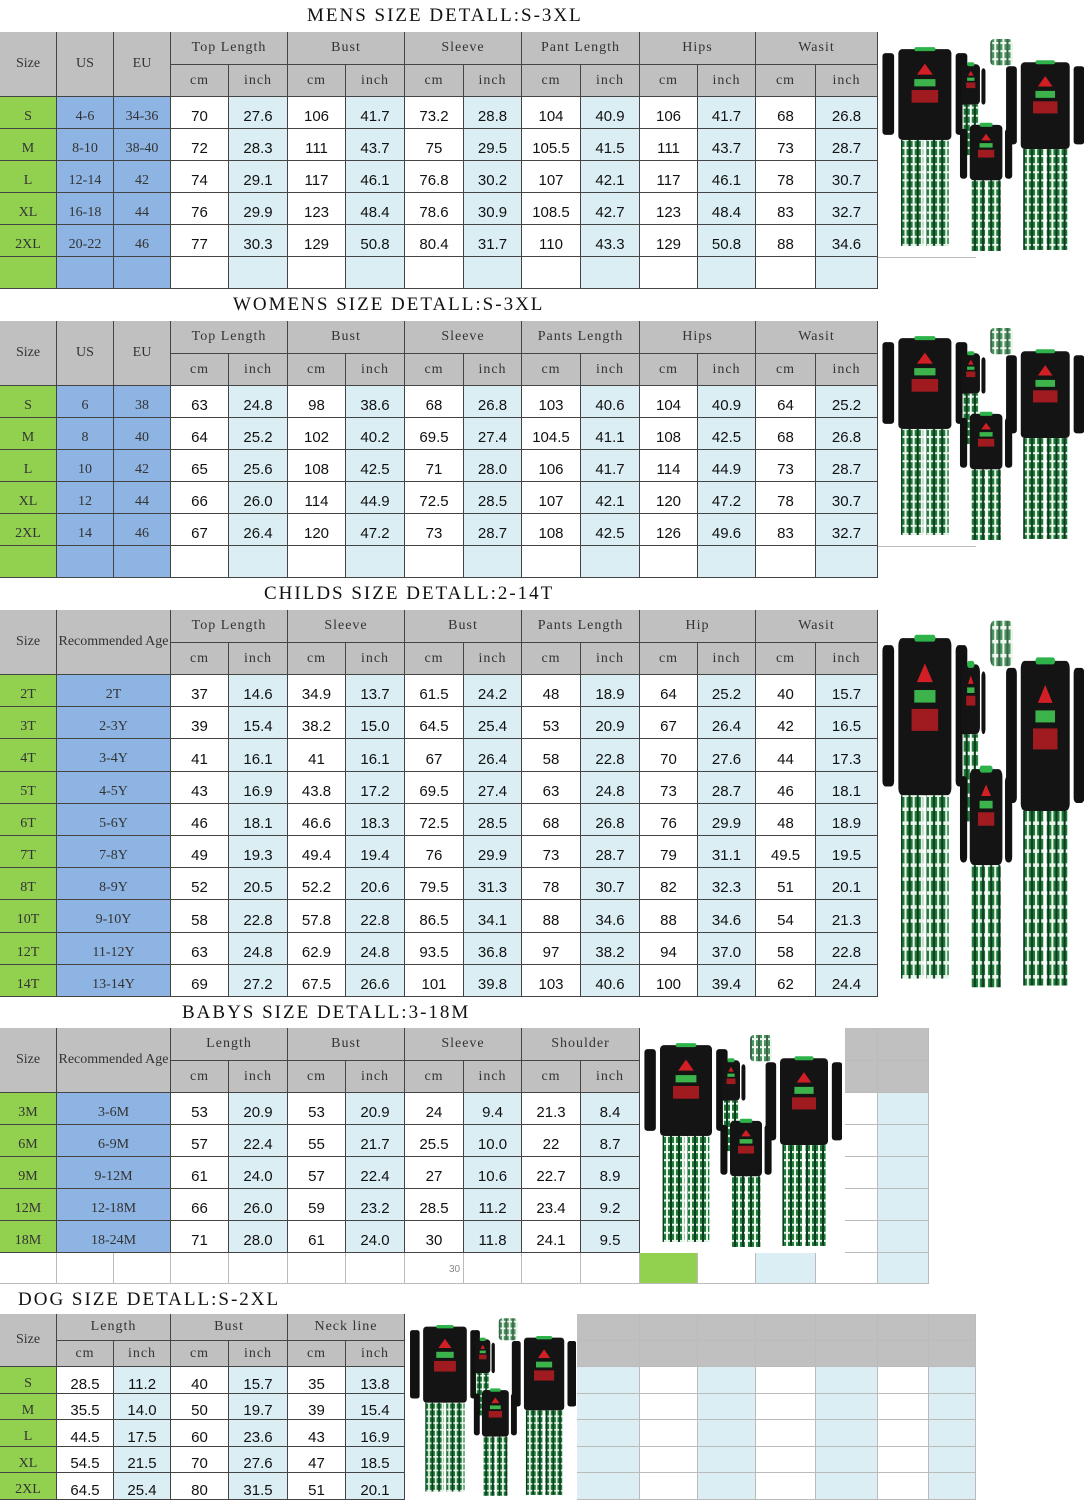 Image resolution: width=1086 pixels, height=1500 pixels. I want to click on inch-value-cell: 44.9, so click(375, 498).